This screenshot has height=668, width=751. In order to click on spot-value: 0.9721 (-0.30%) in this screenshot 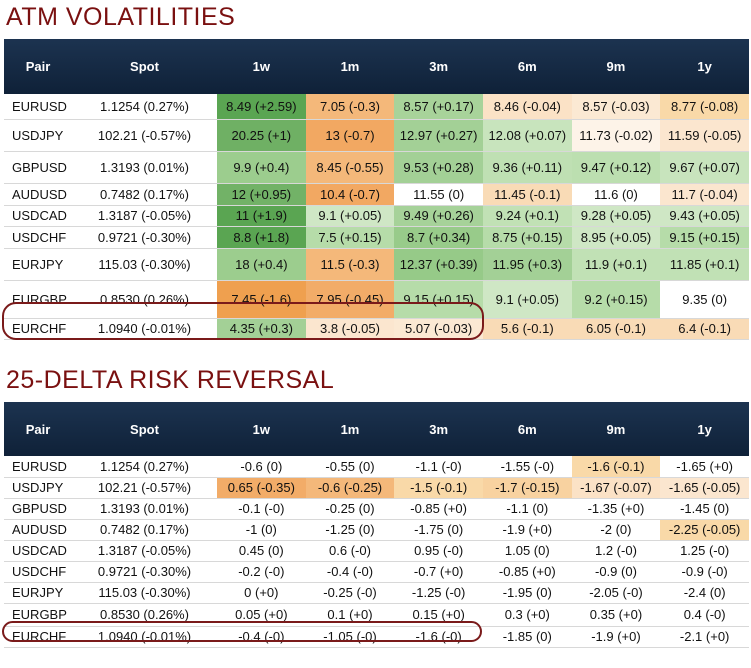, I will do `click(144, 572)`.